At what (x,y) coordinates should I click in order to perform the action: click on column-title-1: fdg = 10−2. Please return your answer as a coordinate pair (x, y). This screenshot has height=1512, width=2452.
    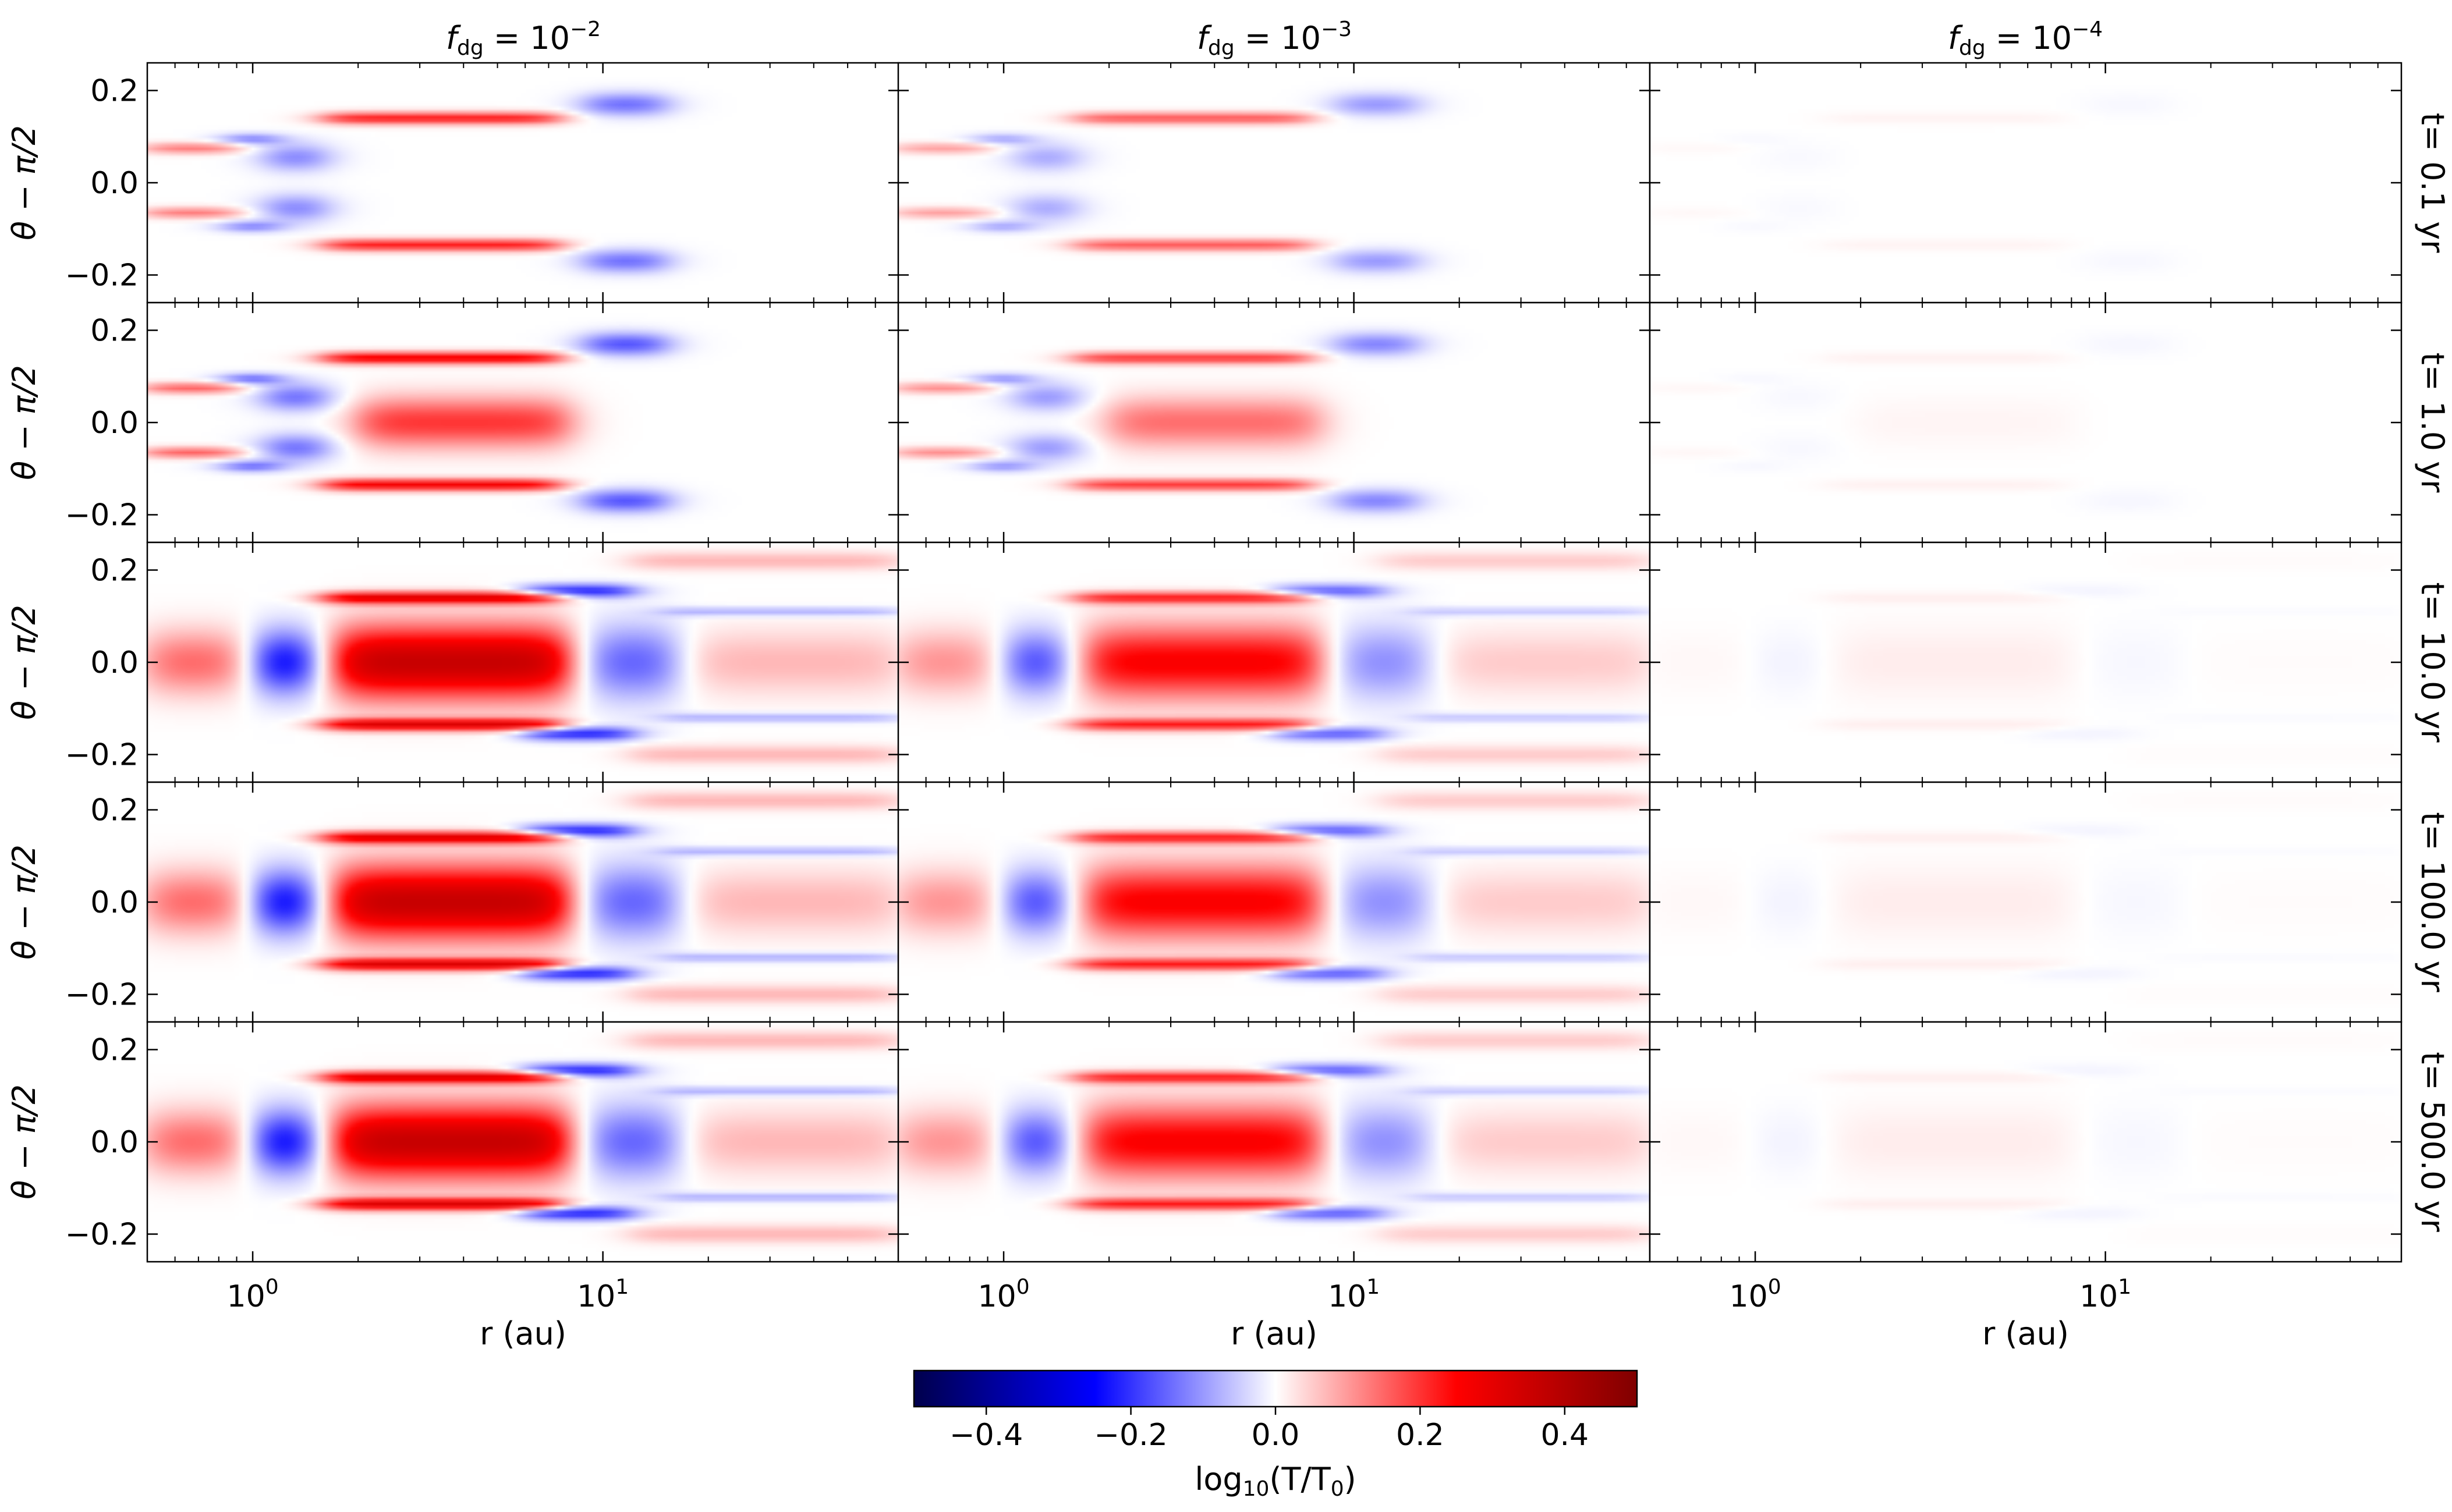
    Looking at the image, I should click on (523, 38).